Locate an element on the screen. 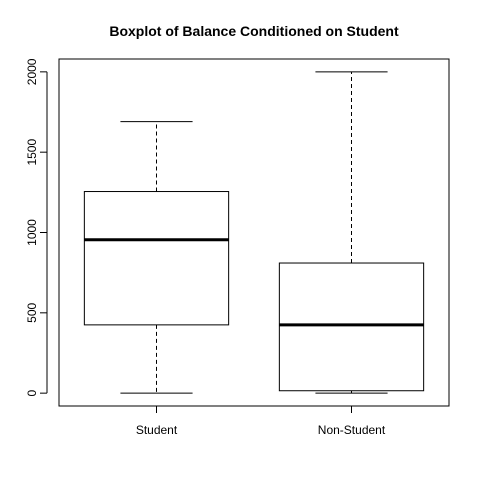 The width and height of the screenshot is (480, 480). y-tick-label: 1000 is located at coordinates (32, 232).